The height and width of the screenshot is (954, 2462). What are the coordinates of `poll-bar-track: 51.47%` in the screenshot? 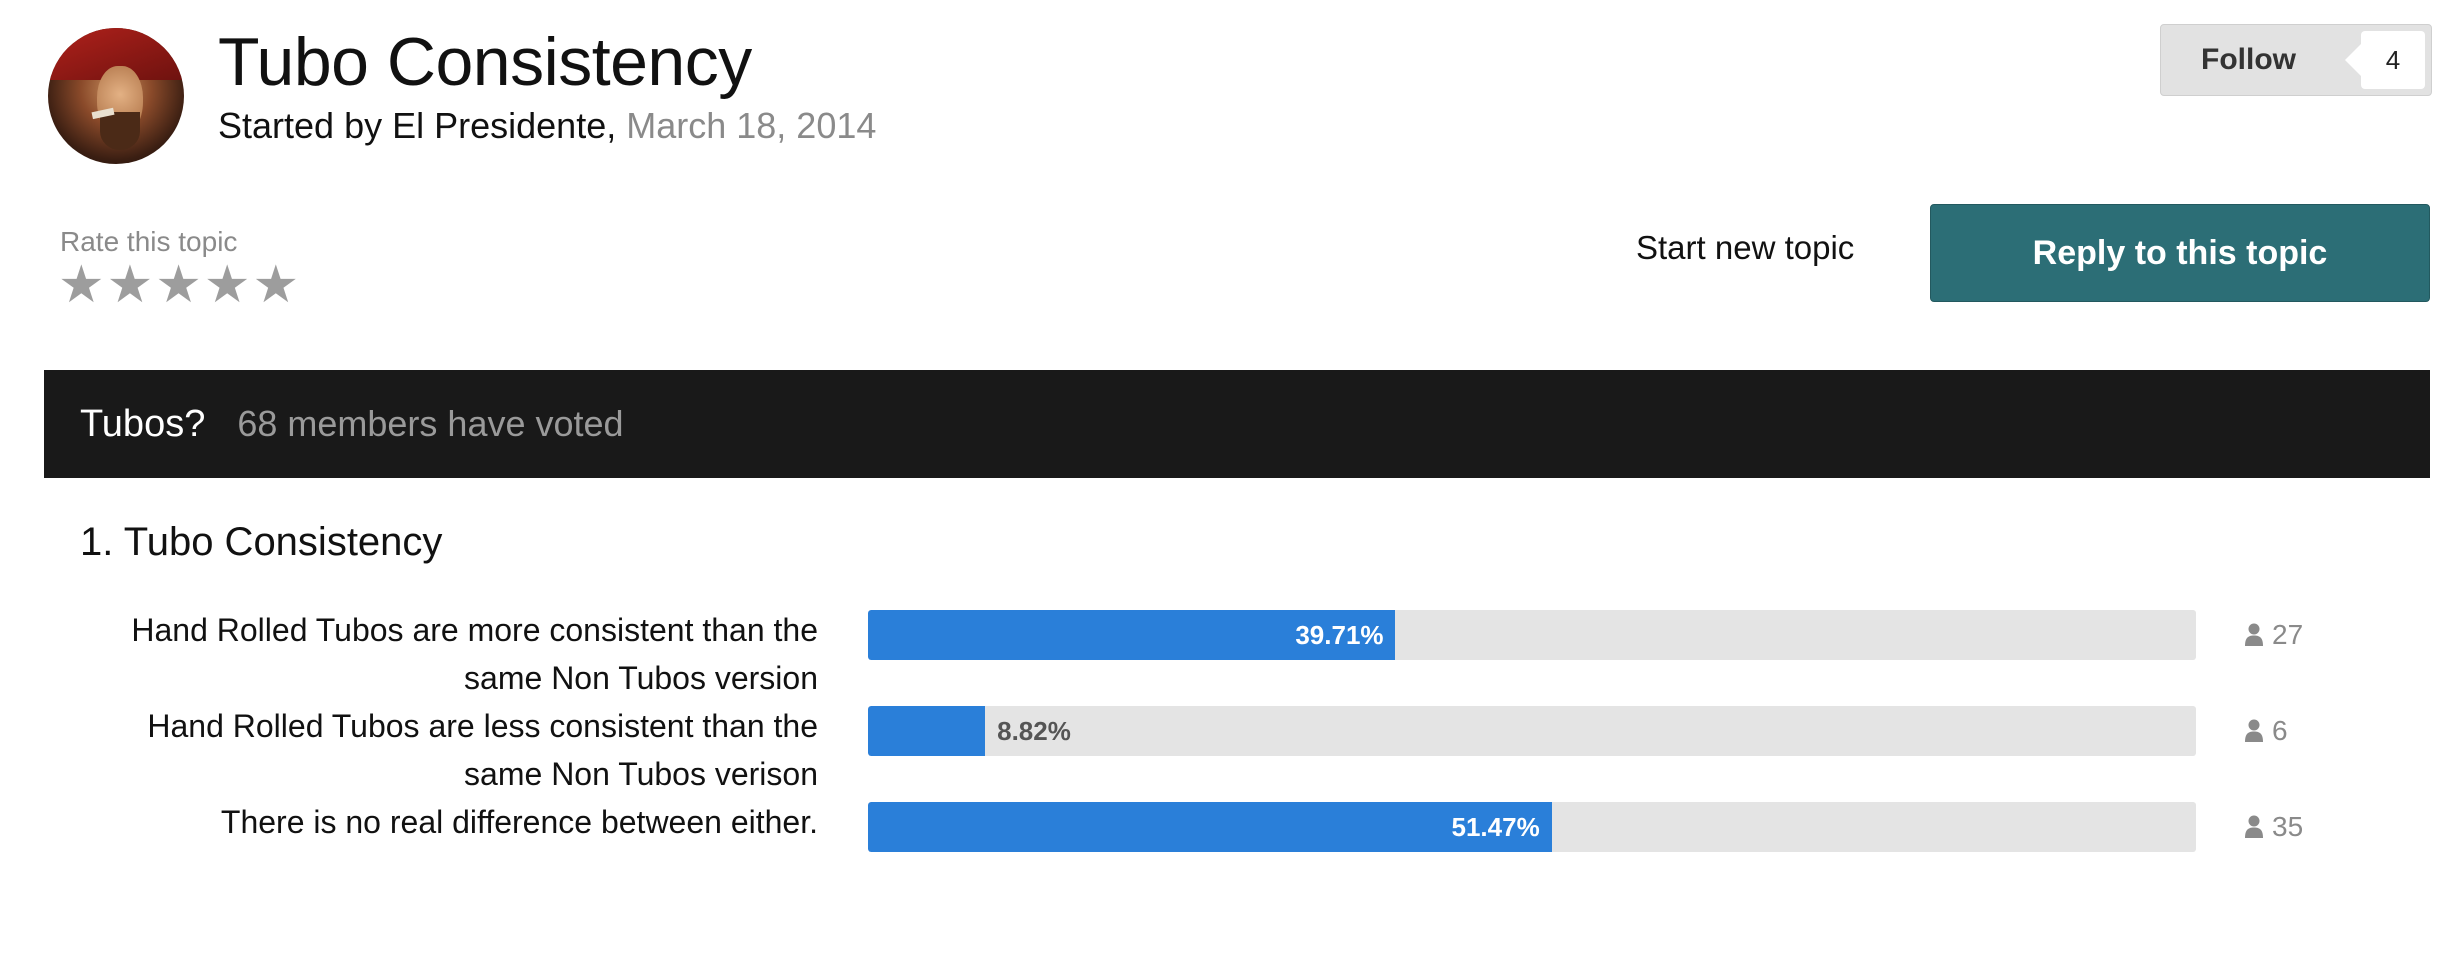 It's located at (1532, 827).